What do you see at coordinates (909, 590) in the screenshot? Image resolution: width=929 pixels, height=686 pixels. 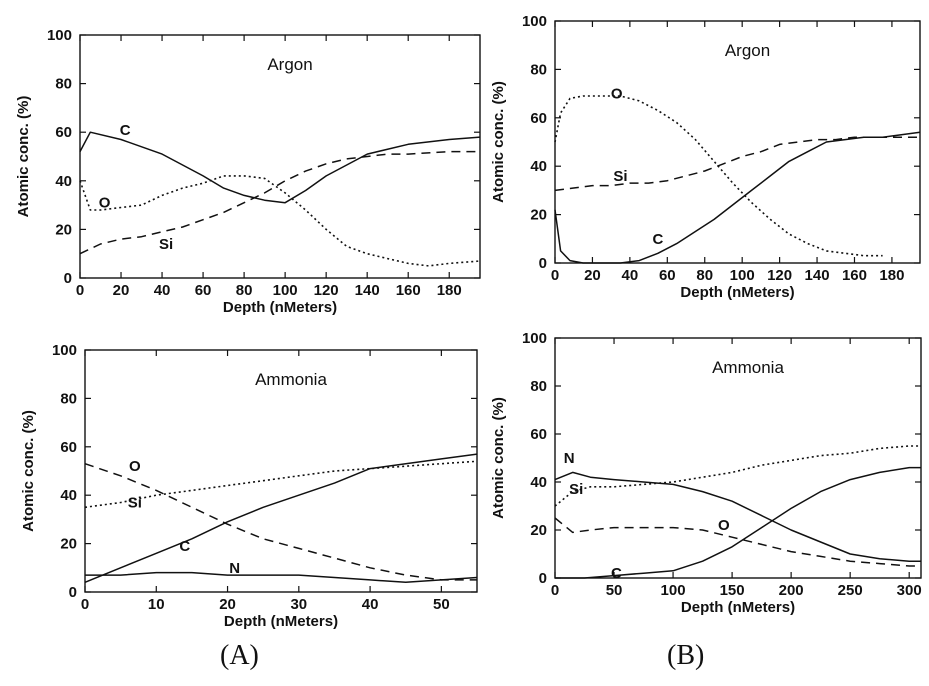 I see `x-tick-label: 300` at bounding box center [909, 590].